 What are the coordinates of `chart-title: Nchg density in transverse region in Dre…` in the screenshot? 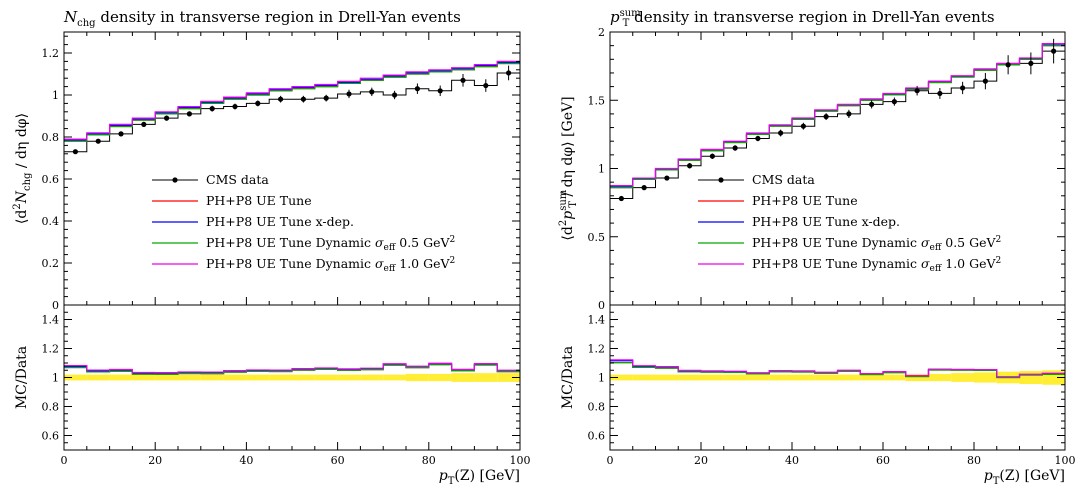 It's located at (262, 18).